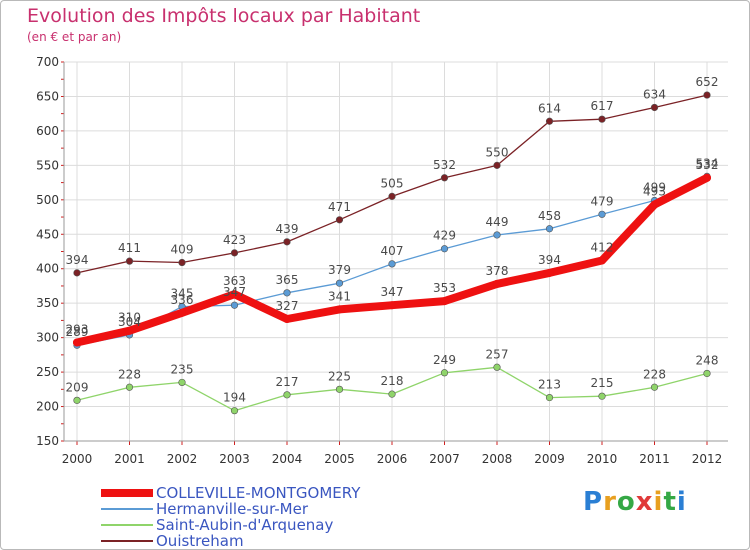  I want to click on logo-letter: o, so click(626, 502).